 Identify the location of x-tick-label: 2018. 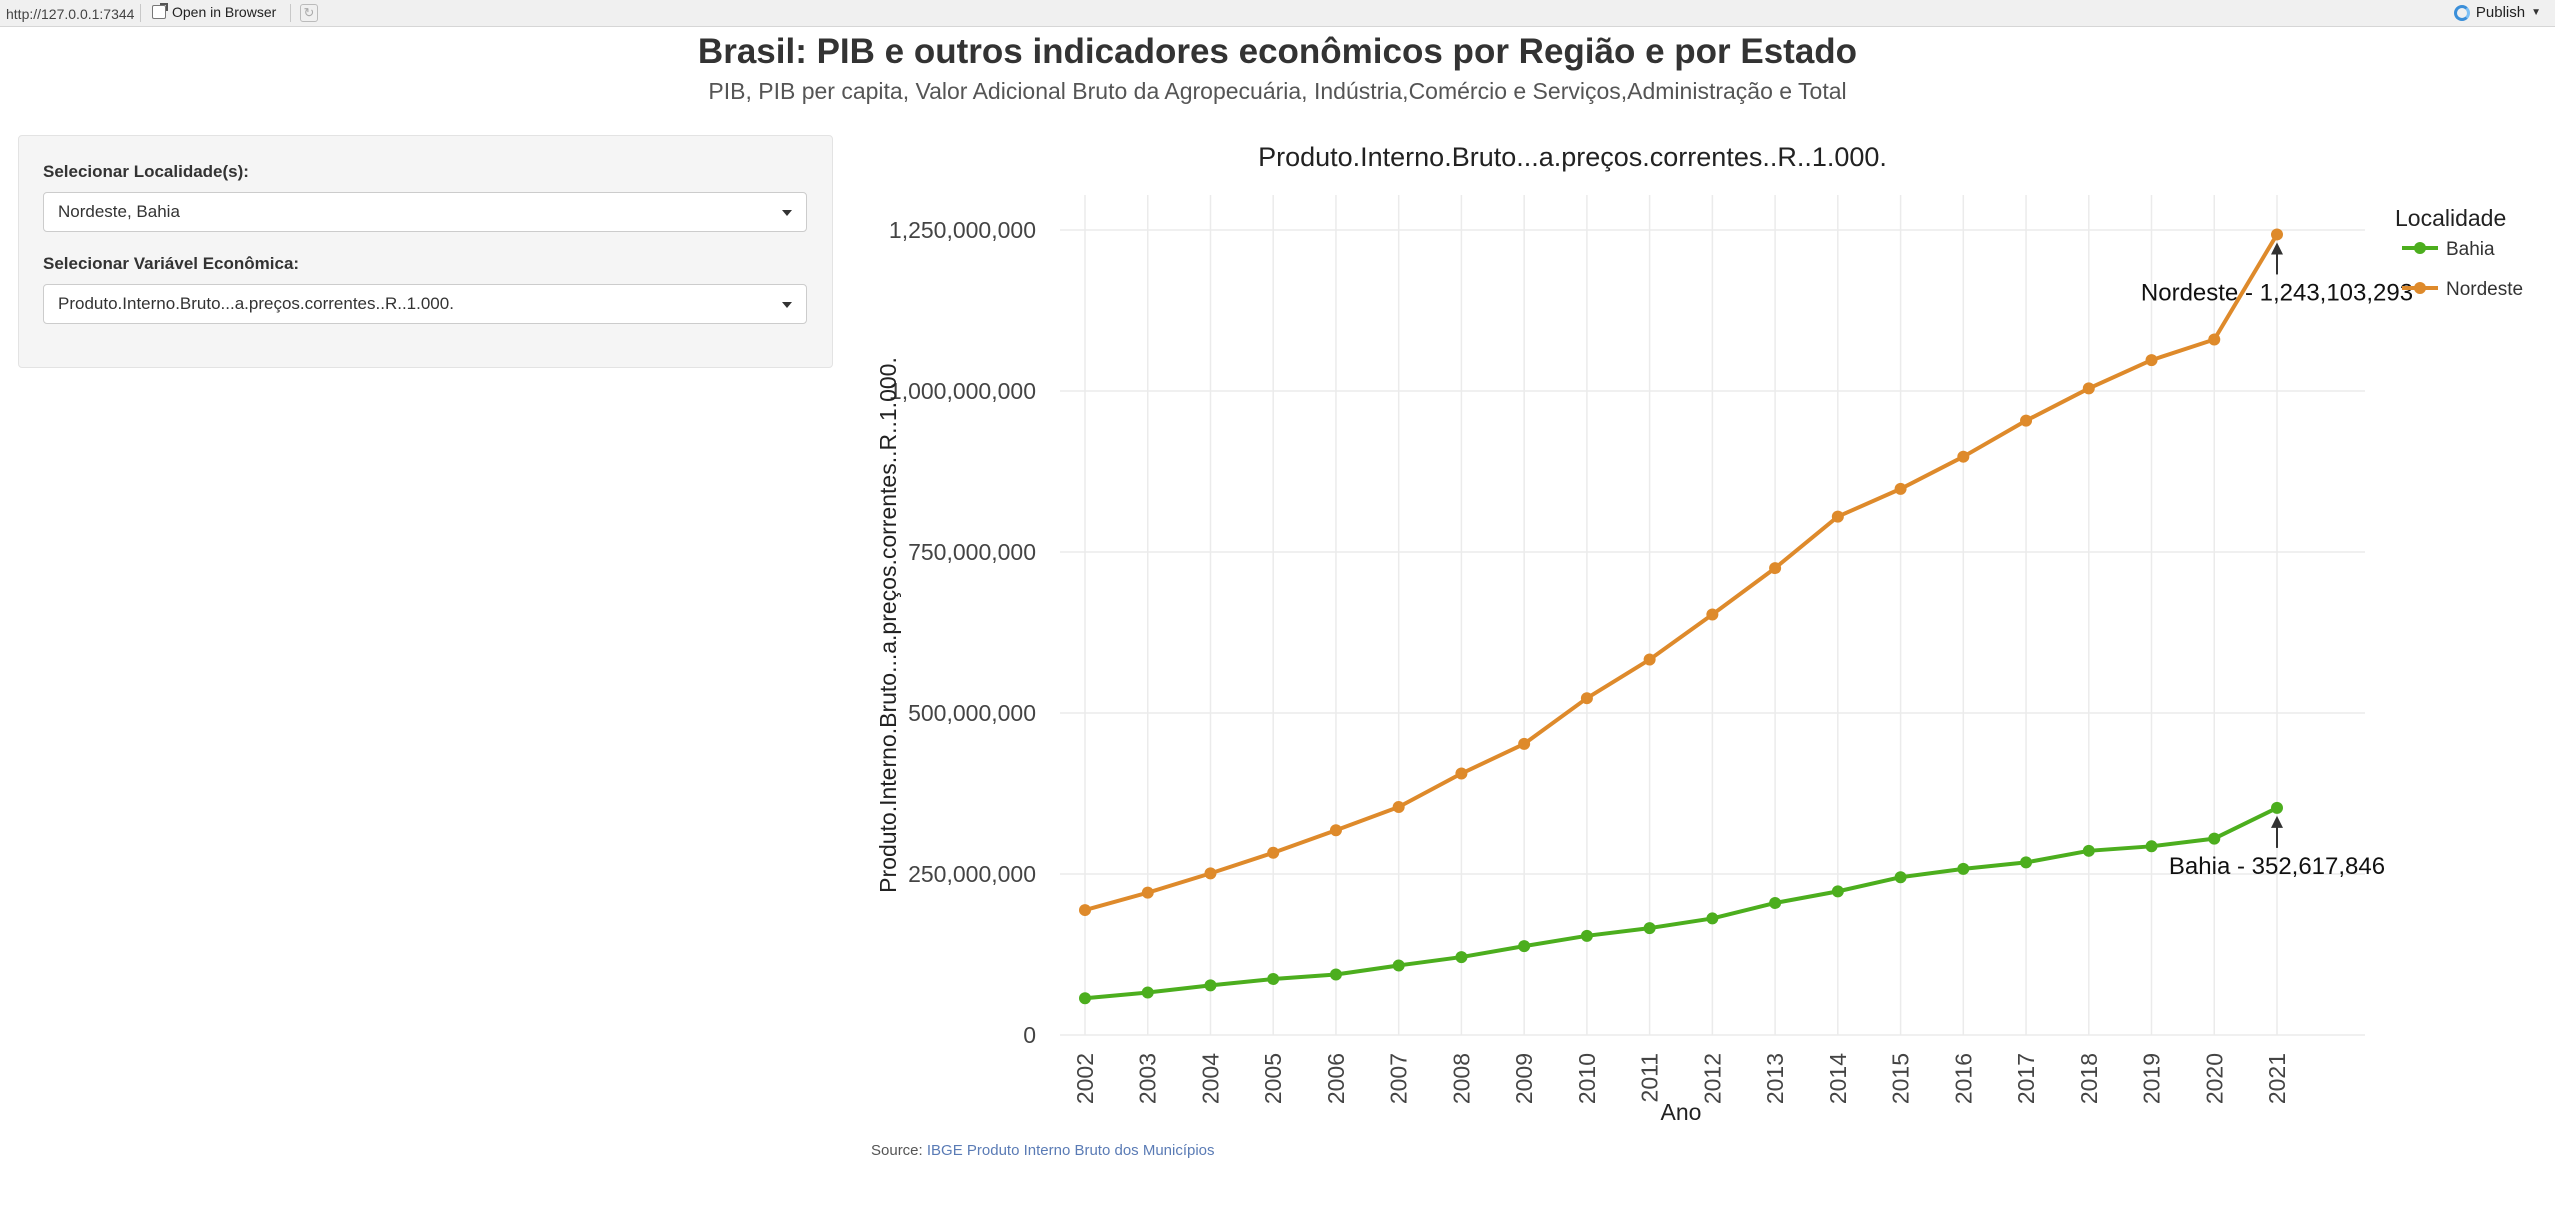
(2089, 1078).